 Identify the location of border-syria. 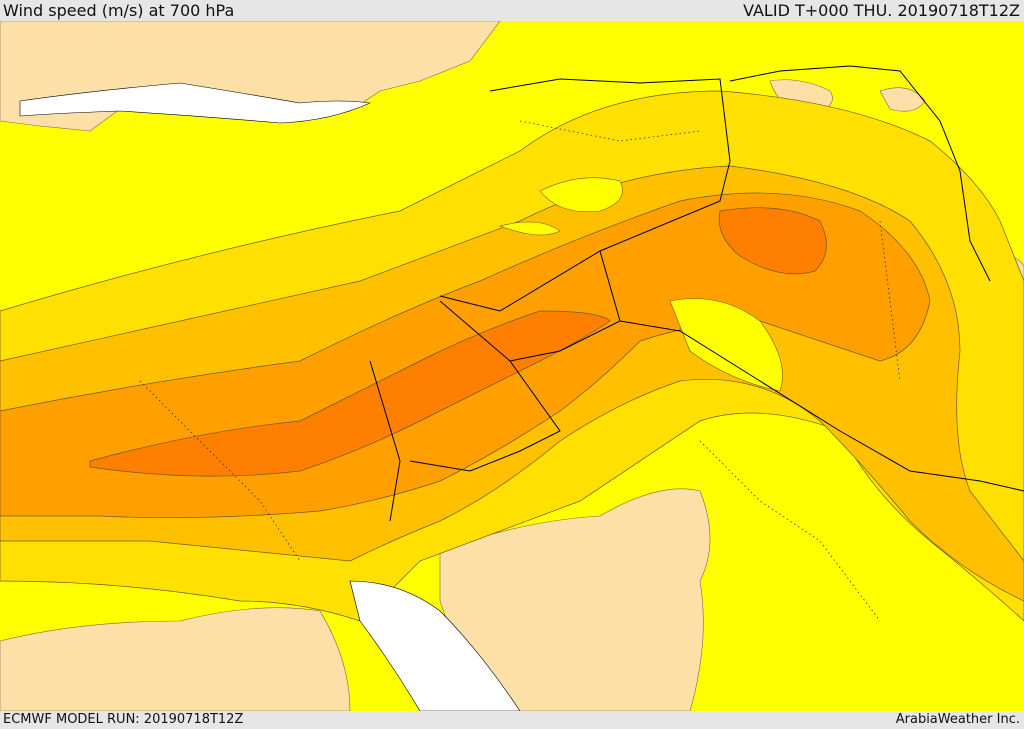
(585, 195).